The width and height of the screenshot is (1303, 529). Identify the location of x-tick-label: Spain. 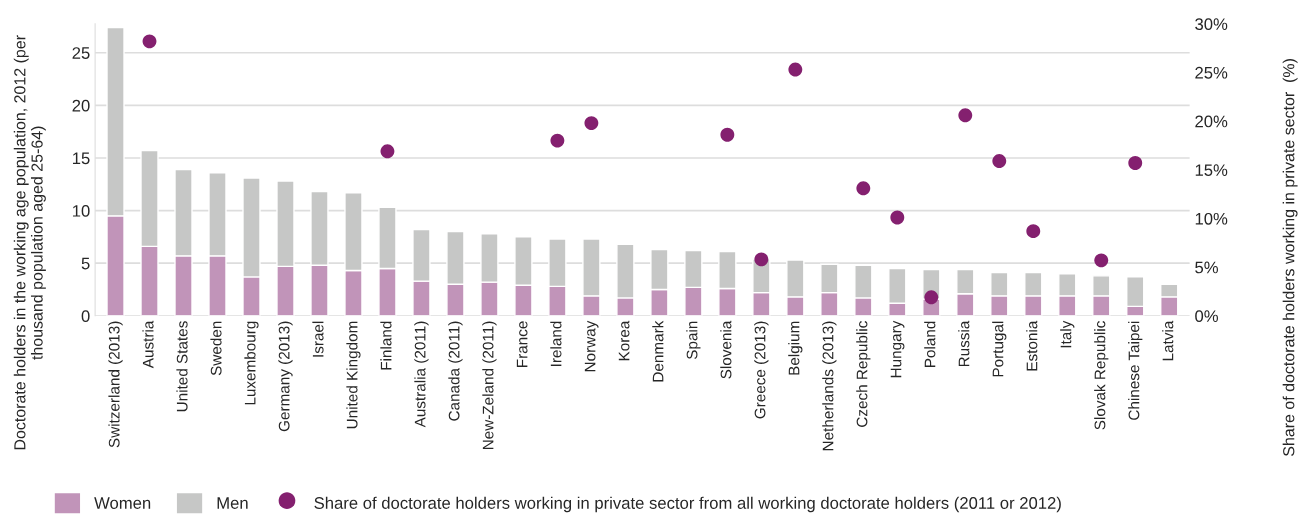
(693, 340).